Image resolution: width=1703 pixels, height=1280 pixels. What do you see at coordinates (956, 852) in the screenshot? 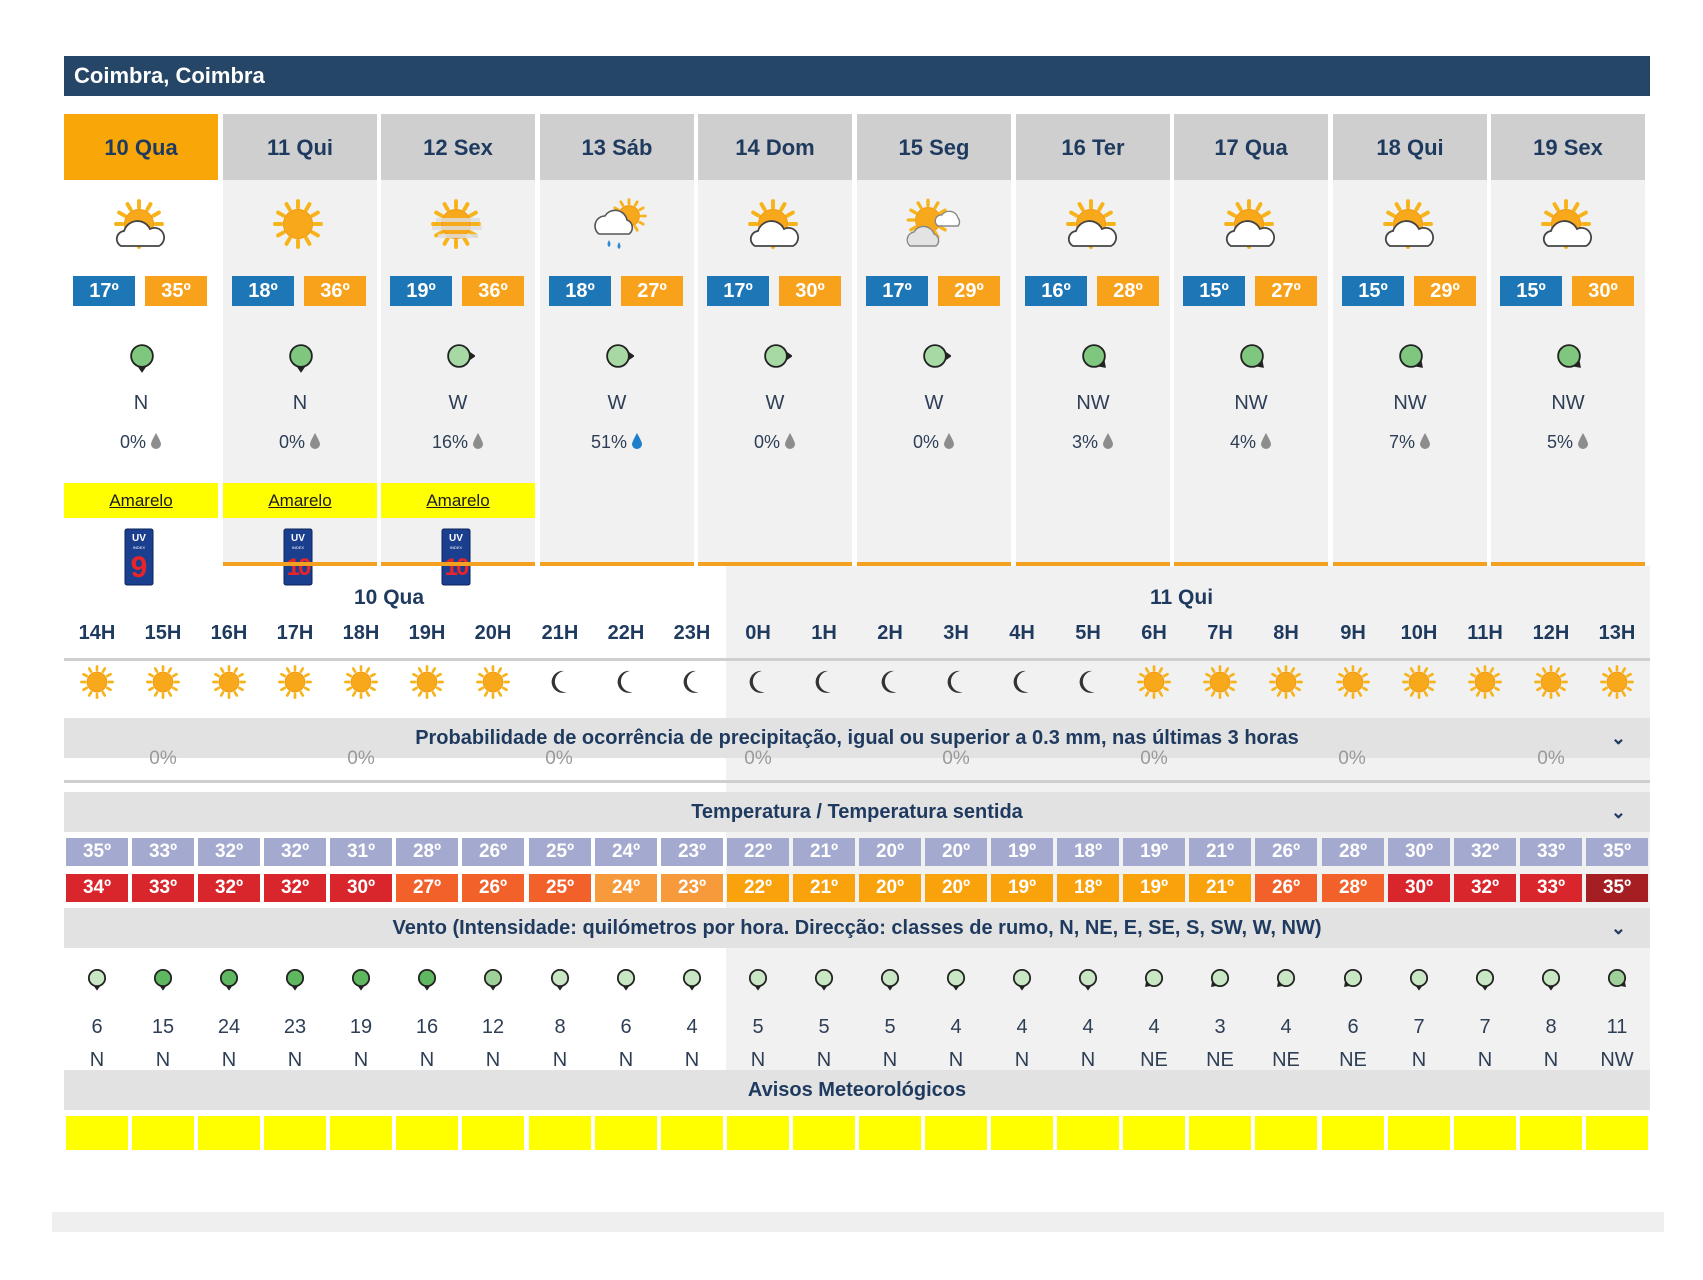
I see `hour-temperature: 20º` at bounding box center [956, 852].